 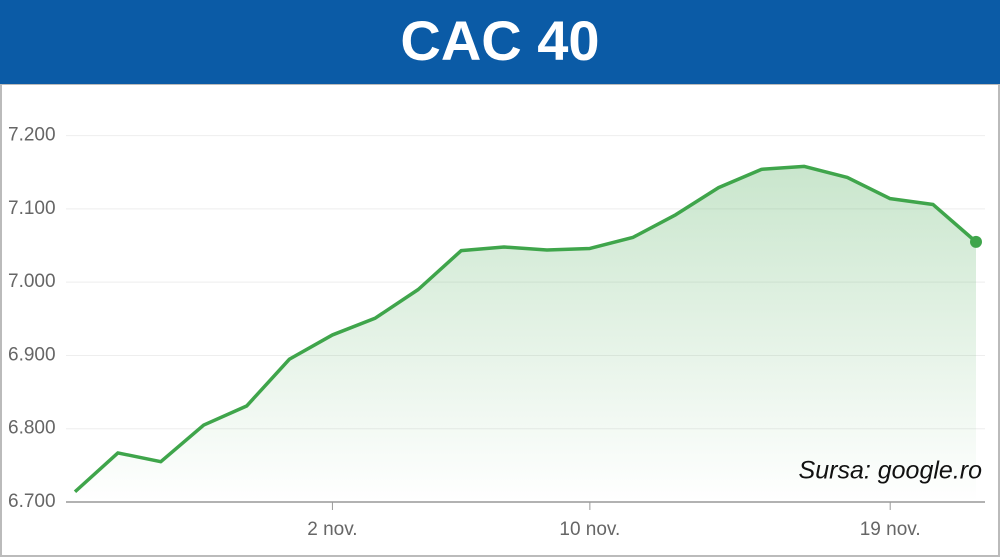 I want to click on y-tick-label: 6.900, so click(x=32, y=354).